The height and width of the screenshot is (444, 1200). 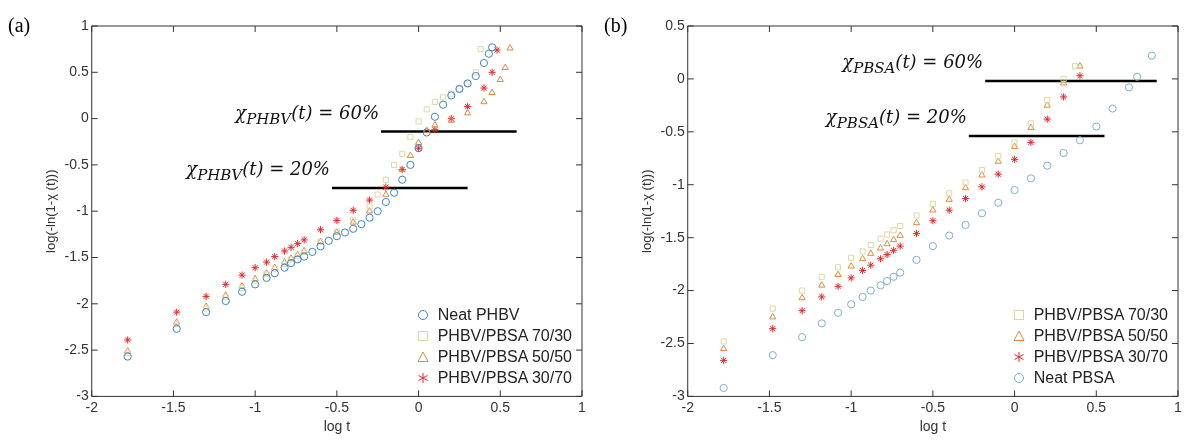 What do you see at coordinates (1100, 357) in the screenshot?
I see `legend-label: PHBV/PBSA 30/70` at bounding box center [1100, 357].